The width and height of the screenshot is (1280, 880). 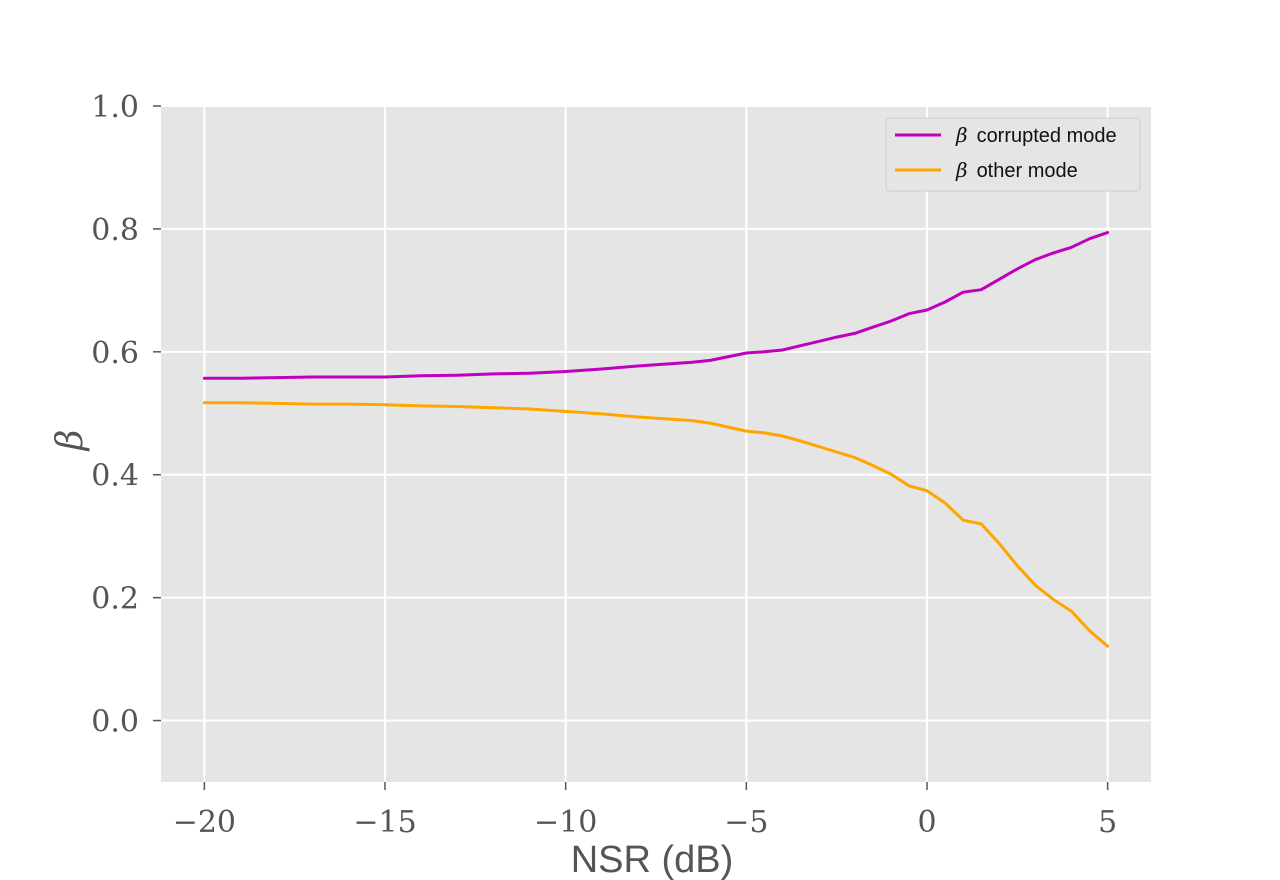 I want to click on y-tick-label: 0.2, so click(x=115, y=599).